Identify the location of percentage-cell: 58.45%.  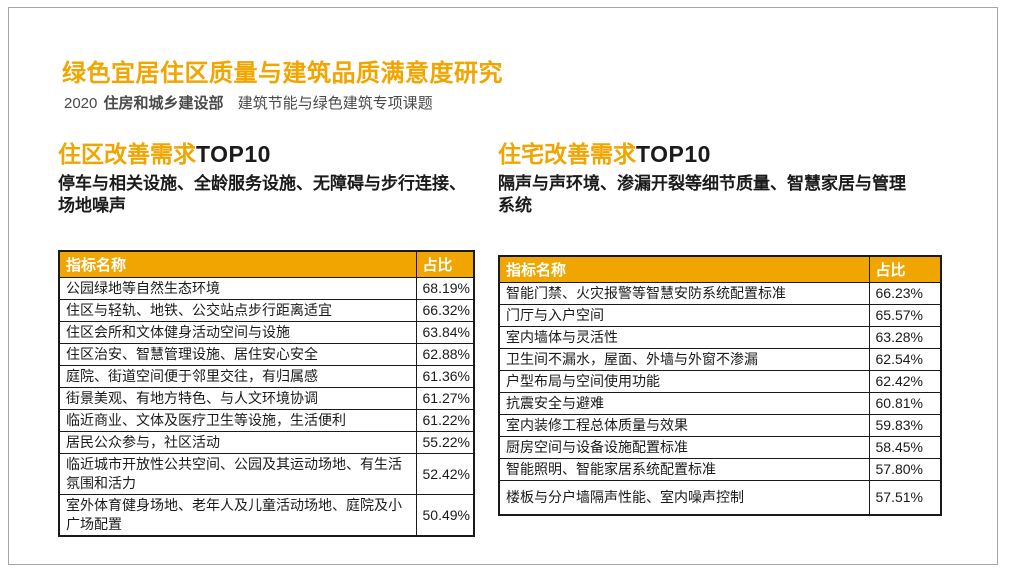
(905, 447).